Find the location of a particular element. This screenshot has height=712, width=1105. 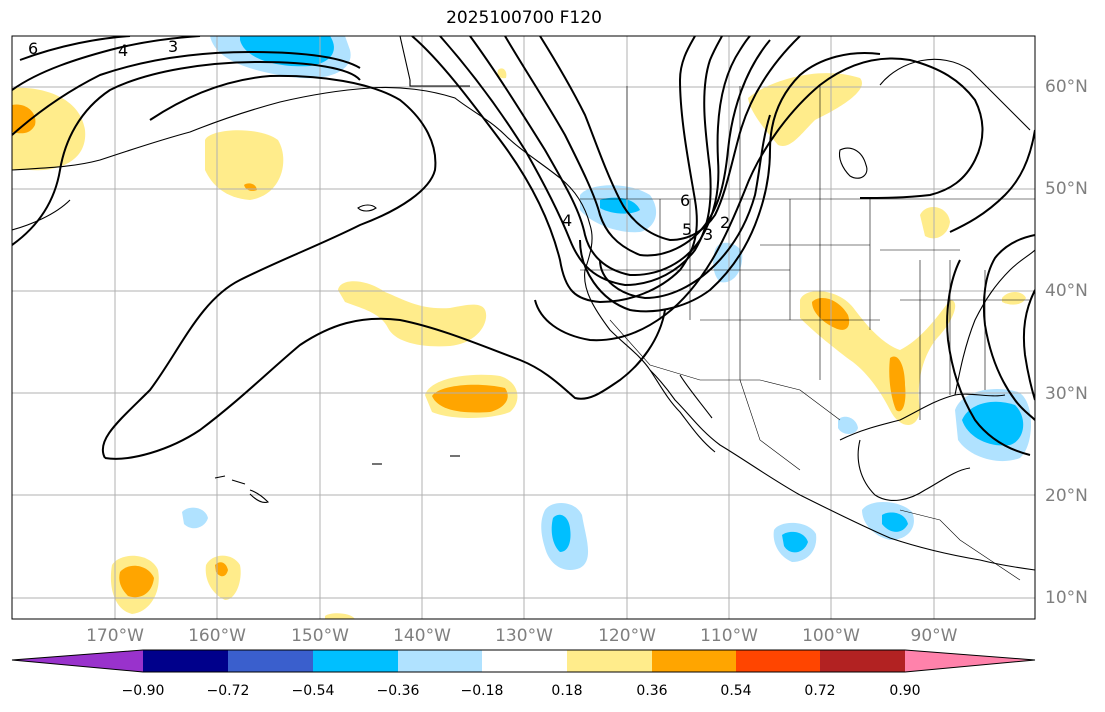

positive-anomaly-nw is located at coordinates (49, 129).